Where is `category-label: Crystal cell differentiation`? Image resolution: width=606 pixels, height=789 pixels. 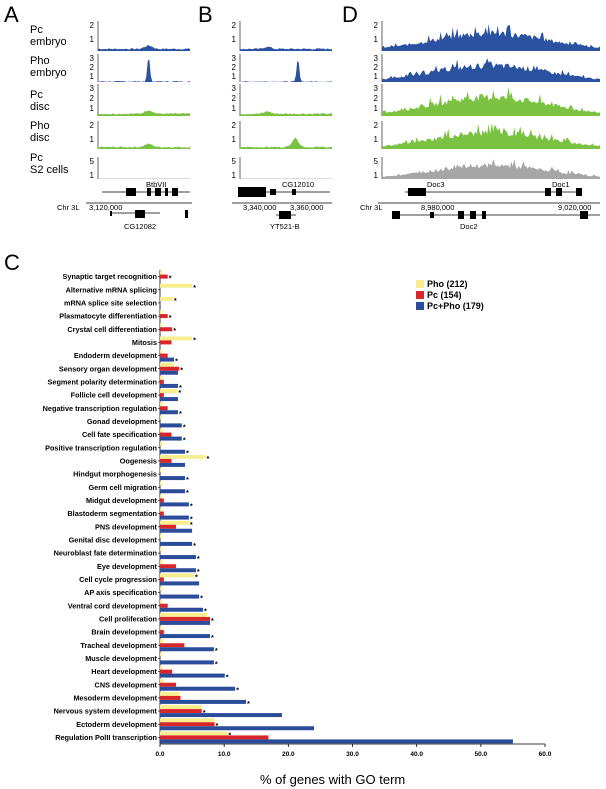
category-label: Crystal cell differentiation is located at coordinates (112, 329).